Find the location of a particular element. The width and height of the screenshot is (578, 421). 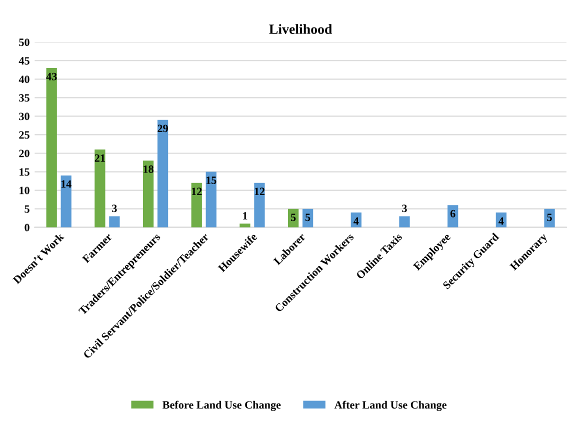

y-tick-label: 40 is located at coordinates (24, 80).